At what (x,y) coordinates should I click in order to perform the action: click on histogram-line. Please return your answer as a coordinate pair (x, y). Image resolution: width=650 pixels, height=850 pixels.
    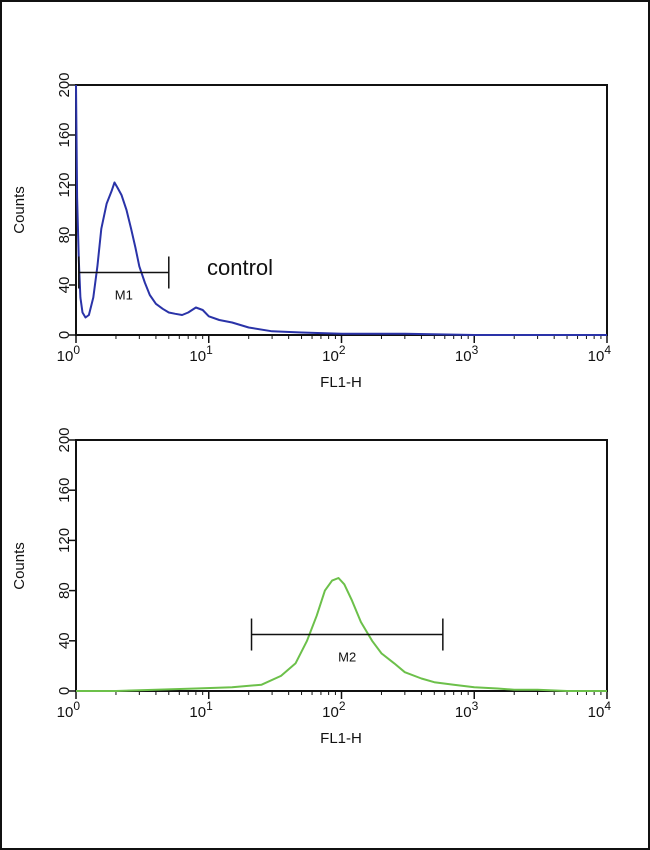
    Looking at the image, I should click on (341, 634).